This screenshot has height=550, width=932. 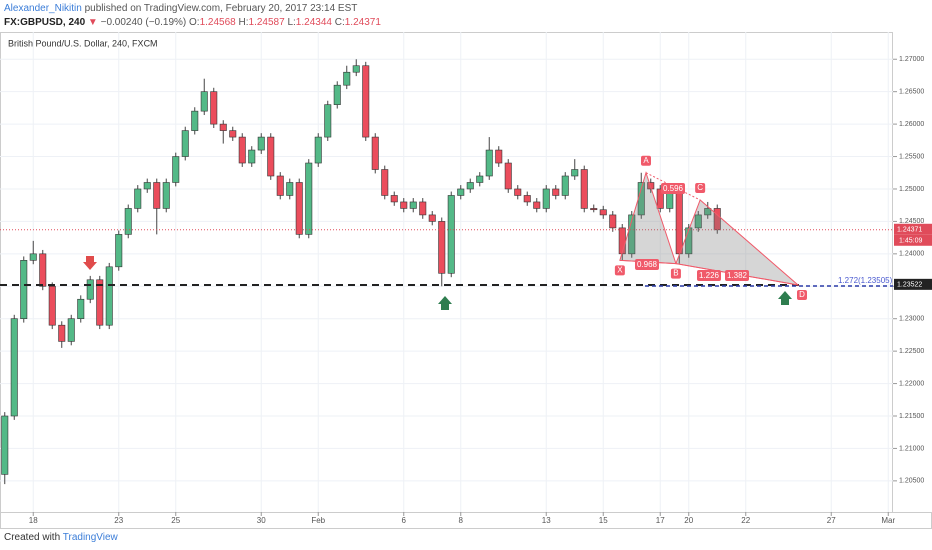 What do you see at coordinates (660, 520) in the screenshot?
I see `x-tick-label: 17` at bounding box center [660, 520].